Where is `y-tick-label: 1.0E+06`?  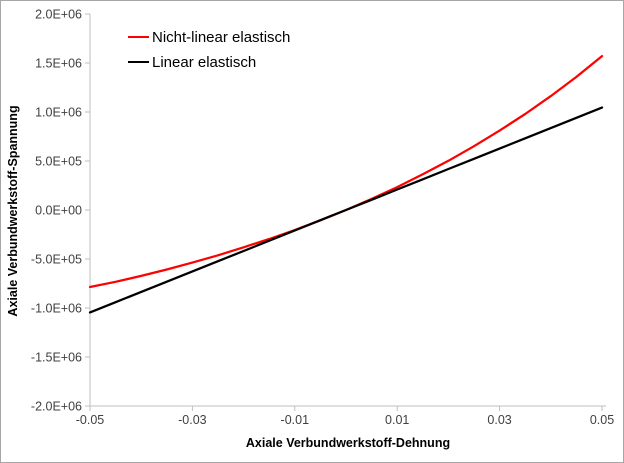 y-tick-label: 1.0E+06 is located at coordinates (58, 113).